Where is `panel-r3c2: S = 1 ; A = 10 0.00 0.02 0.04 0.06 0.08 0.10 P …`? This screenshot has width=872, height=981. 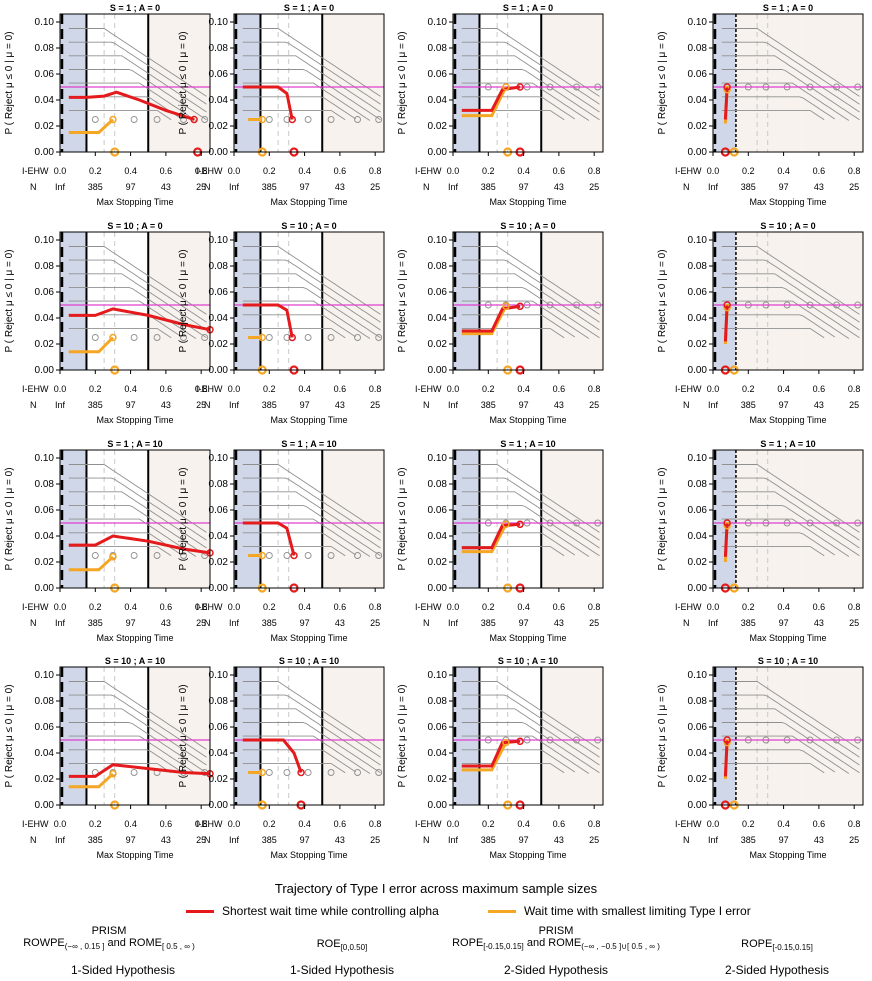 panel-r3c2: S = 1 ; A = 10 0.00 0.02 0.04 0.06 0.08 0.10 P … is located at coordinates (281, 541).